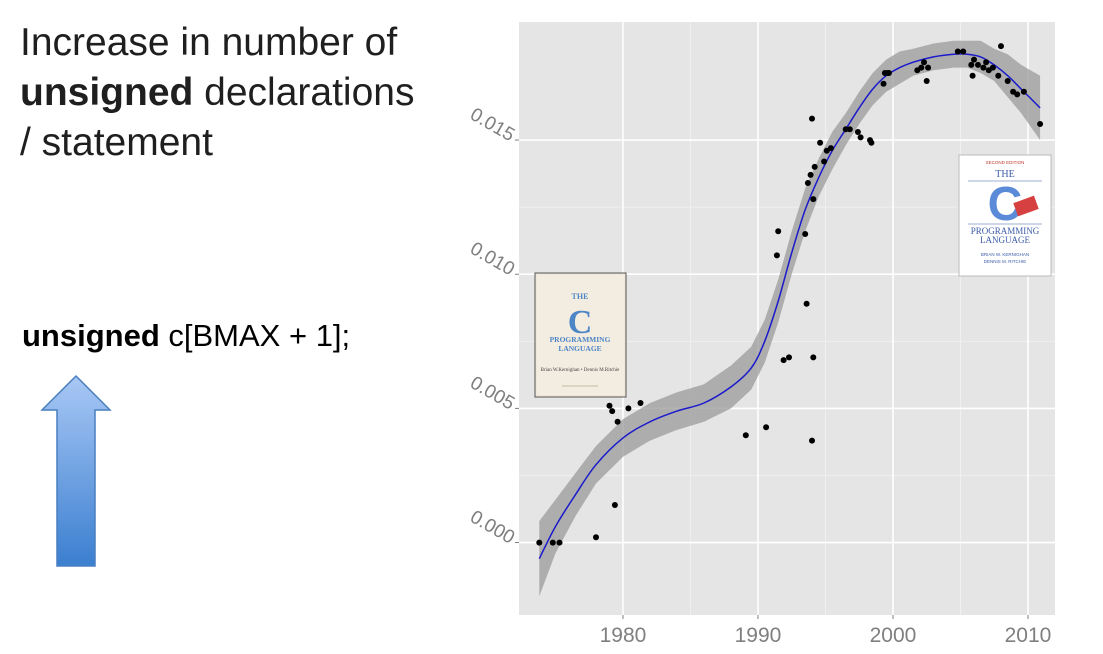  I want to click on y-tick-label: 0.010, so click(492, 259).